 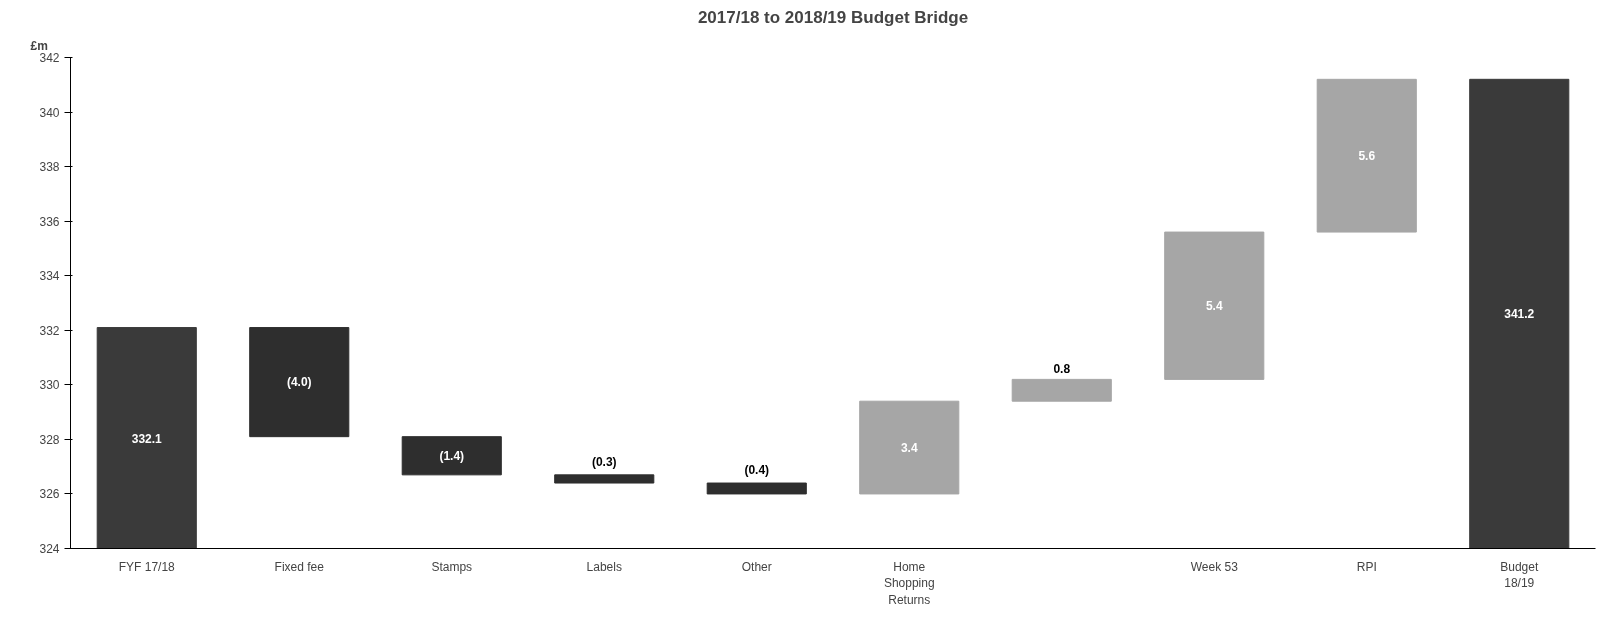 What do you see at coordinates (1062, 369) in the screenshot?
I see `data-label: 0.8` at bounding box center [1062, 369].